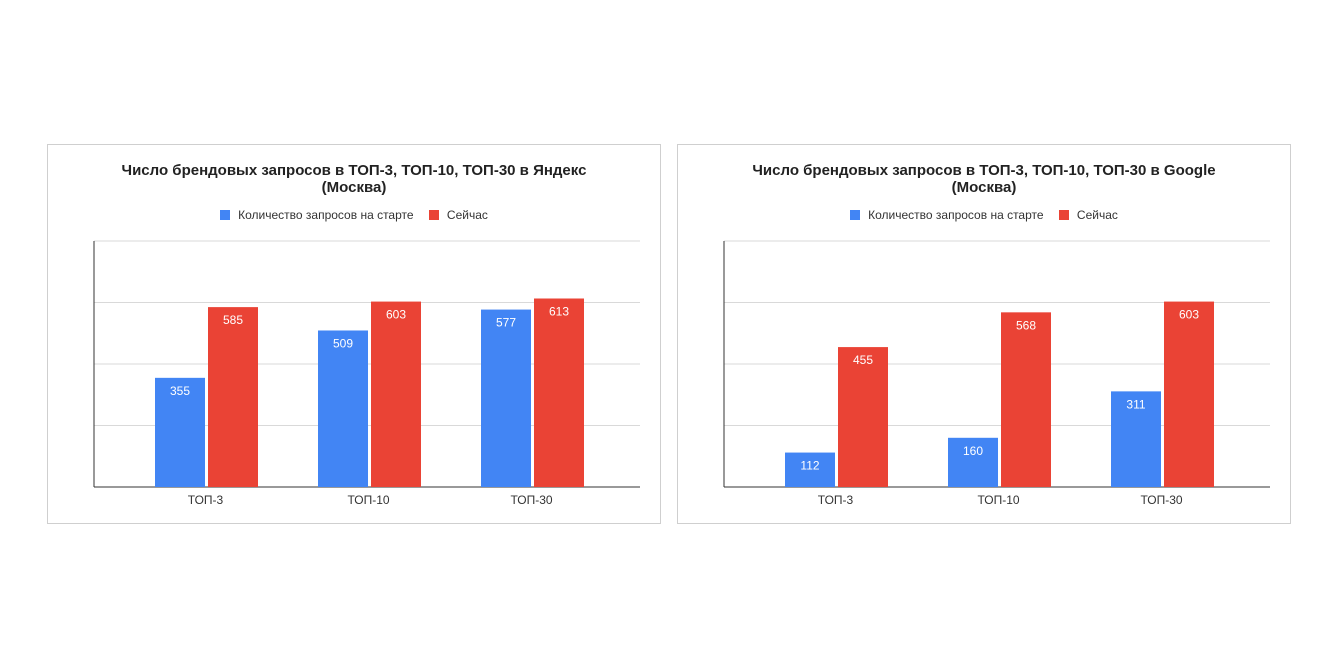 This screenshot has height=670, width=1340. What do you see at coordinates (559, 312) in the screenshot?
I see `data-label: 613` at bounding box center [559, 312].